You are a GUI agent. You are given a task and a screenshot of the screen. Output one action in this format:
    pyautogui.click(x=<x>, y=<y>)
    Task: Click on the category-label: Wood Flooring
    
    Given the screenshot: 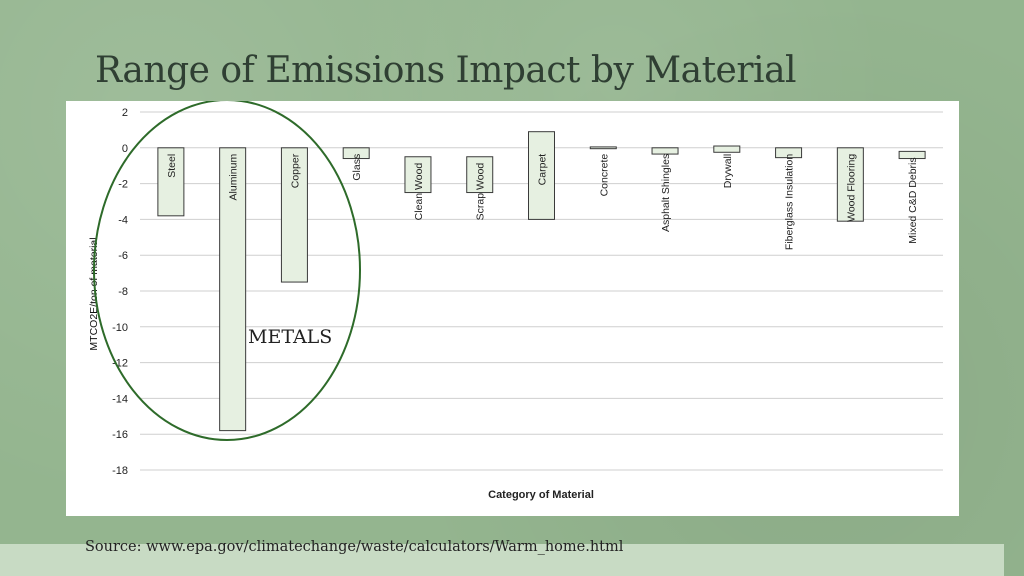 What is the action you would take?
    pyautogui.click(x=851, y=188)
    